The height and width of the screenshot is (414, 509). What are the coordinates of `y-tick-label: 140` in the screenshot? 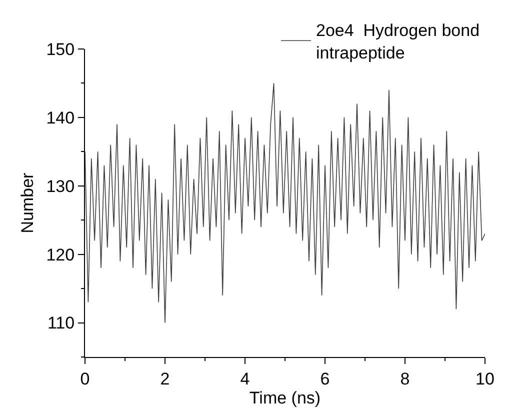 It's located at (60, 118).